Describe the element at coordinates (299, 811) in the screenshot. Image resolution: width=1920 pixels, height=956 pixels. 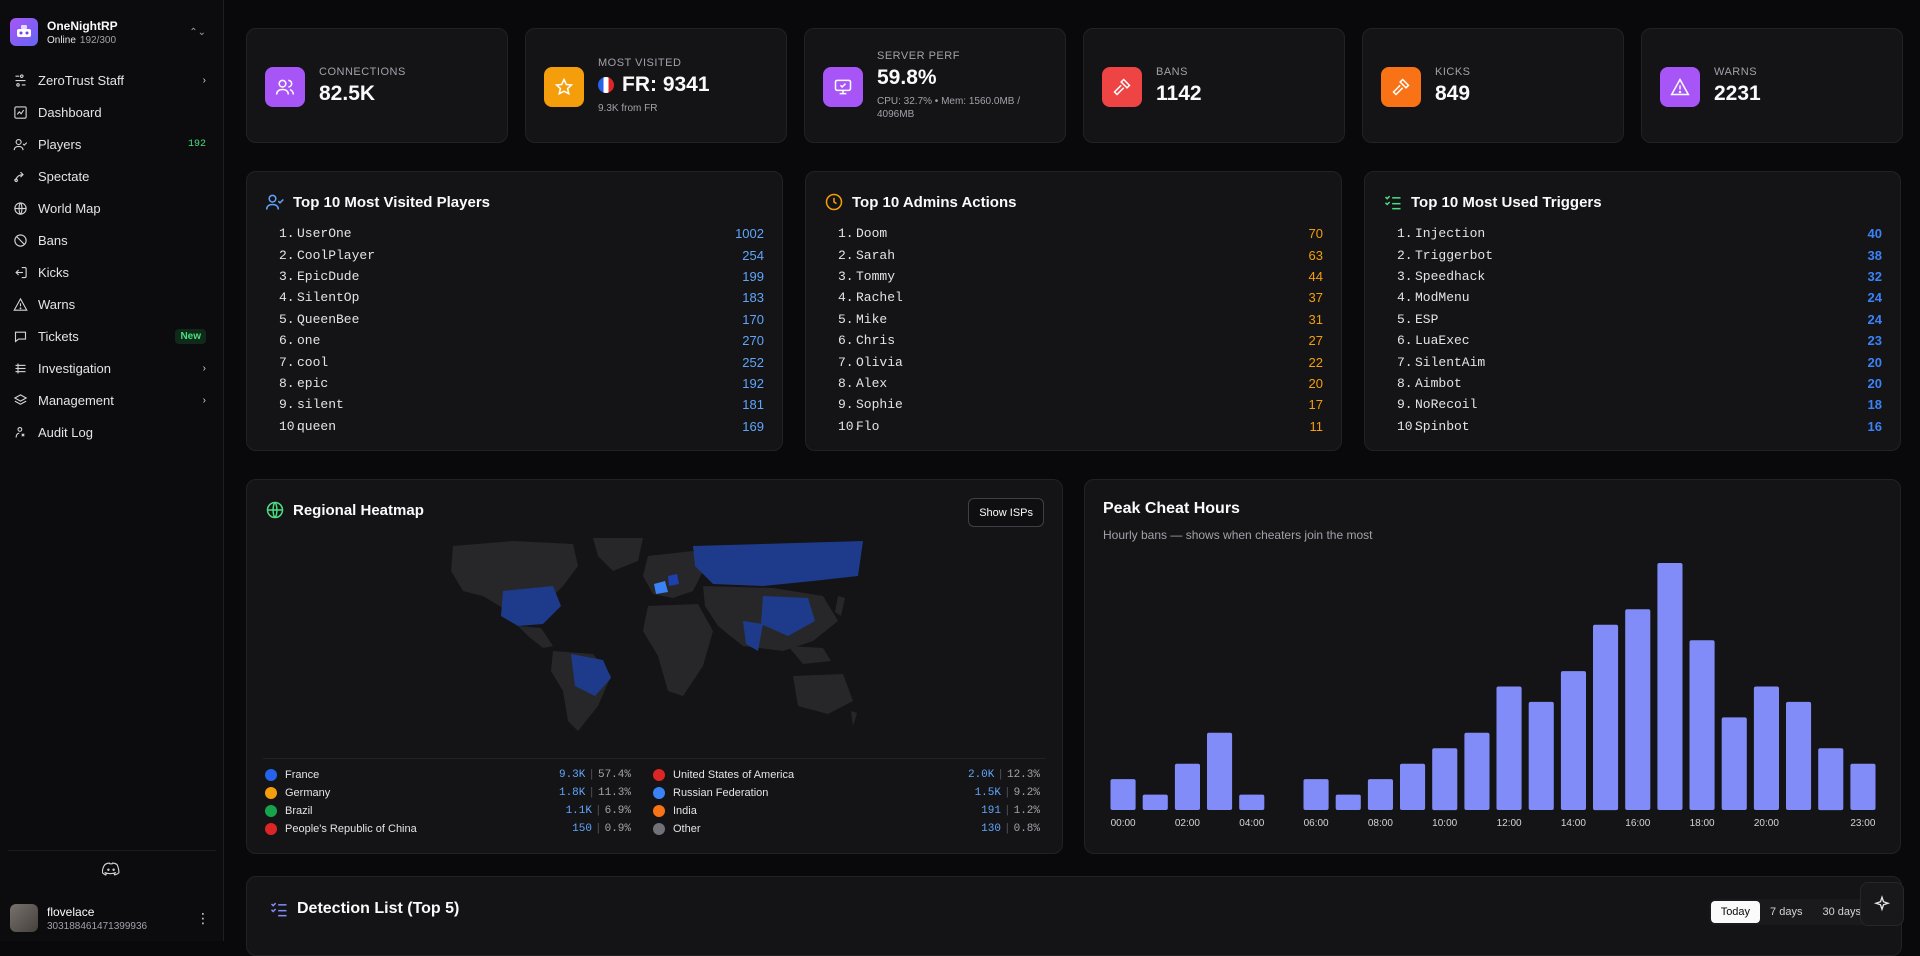
I see `region-name: Brazil` at that location.